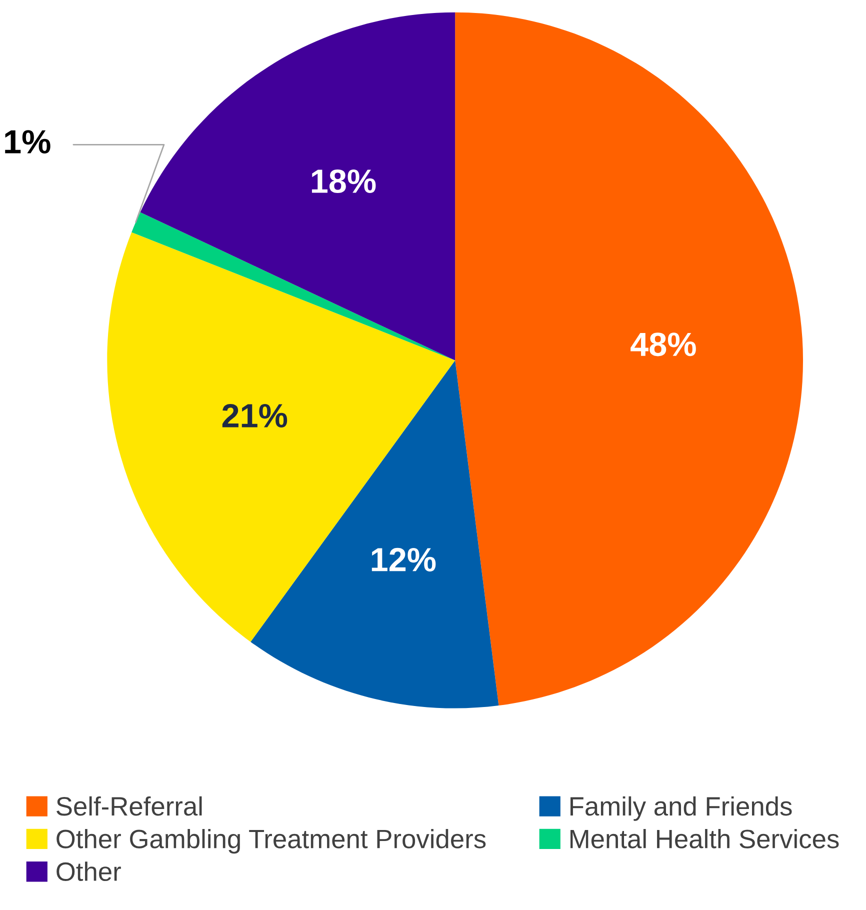 The height and width of the screenshot is (910, 866). Describe the element at coordinates (704, 838) in the screenshot. I see `legend-label: Mental Health Services` at that location.